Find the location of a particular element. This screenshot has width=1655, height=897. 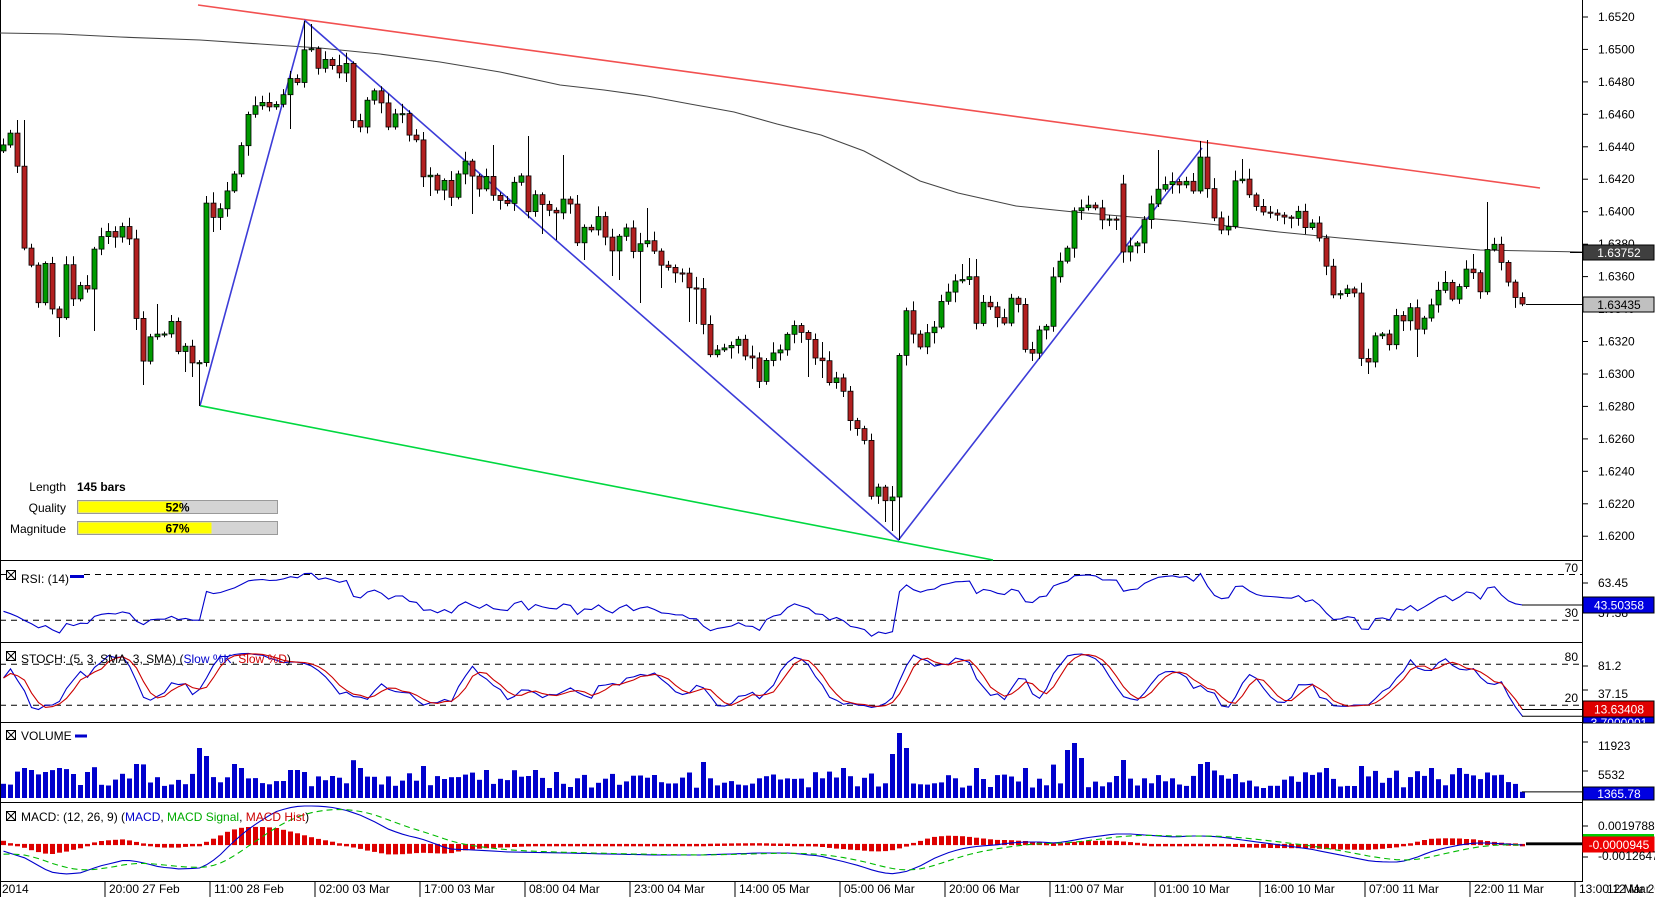

svg-text: Length is located at coordinates (47, 487).